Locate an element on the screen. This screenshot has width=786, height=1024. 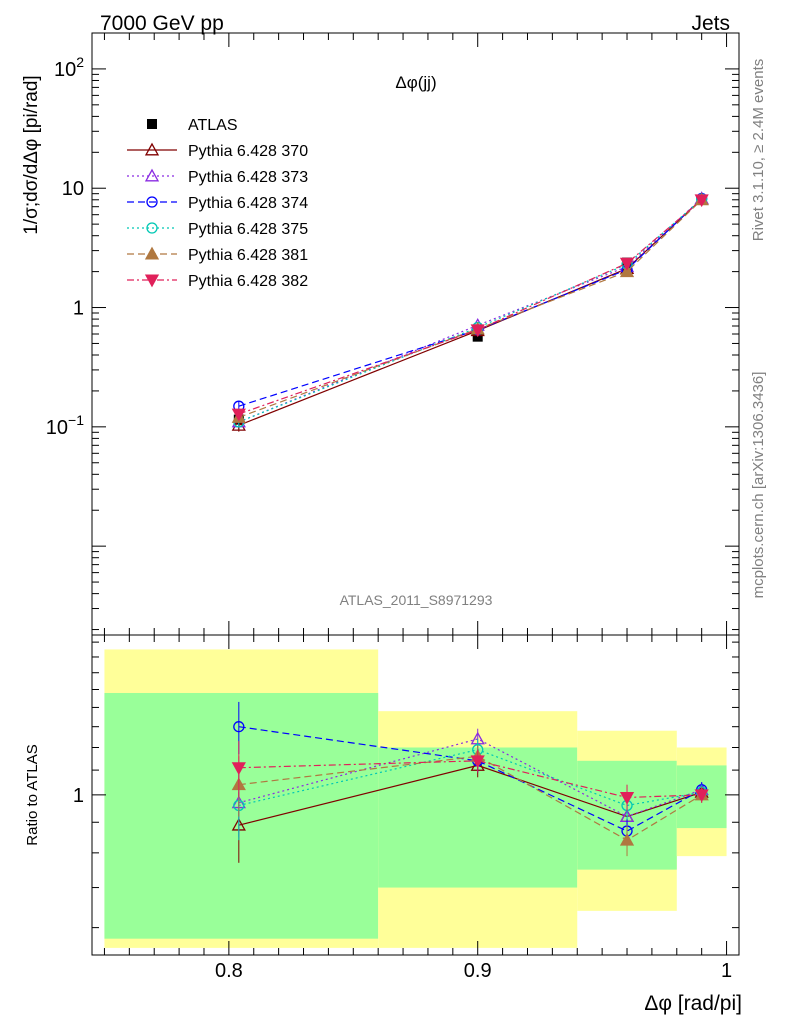
main-marks is located at coordinates (470, 311).